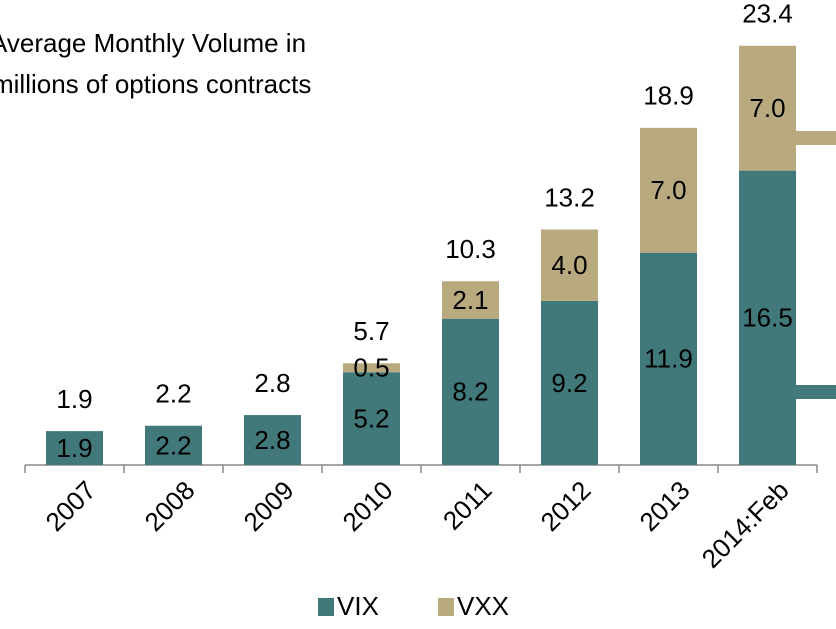 Image resolution: width=836 pixels, height=629 pixels. What do you see at coordinates (467, 505) in the screenshot?
I see `x-tick-label: 2011` at bounding box center [467, 505].